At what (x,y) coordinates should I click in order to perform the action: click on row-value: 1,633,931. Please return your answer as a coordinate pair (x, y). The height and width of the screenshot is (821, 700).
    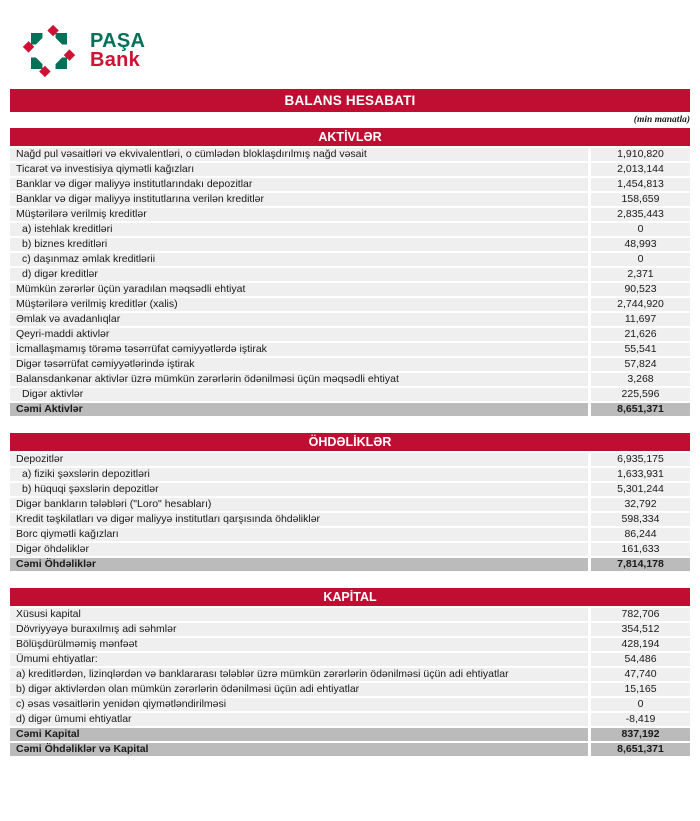
    Looking at the image, I should click on (640, 474).